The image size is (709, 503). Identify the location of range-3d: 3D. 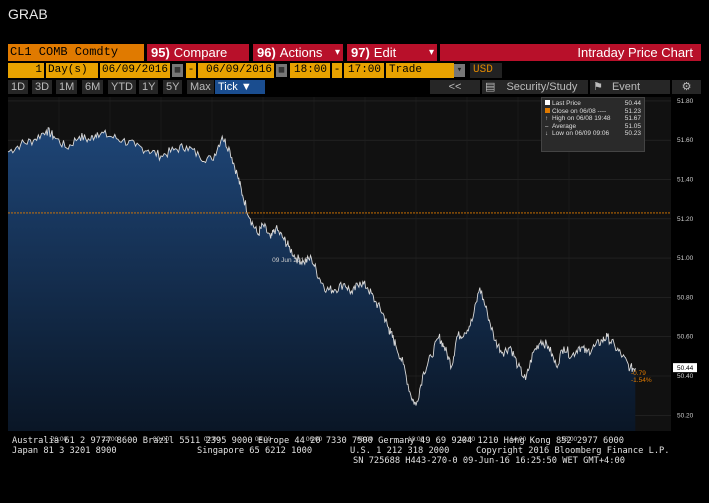
(42, 87).